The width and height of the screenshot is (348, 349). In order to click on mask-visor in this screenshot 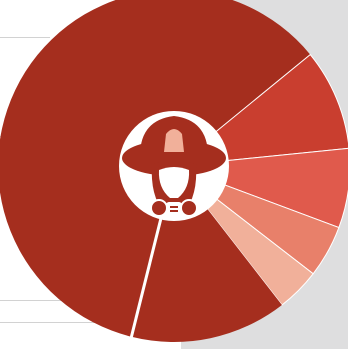, I will do `click(174, 182)`.